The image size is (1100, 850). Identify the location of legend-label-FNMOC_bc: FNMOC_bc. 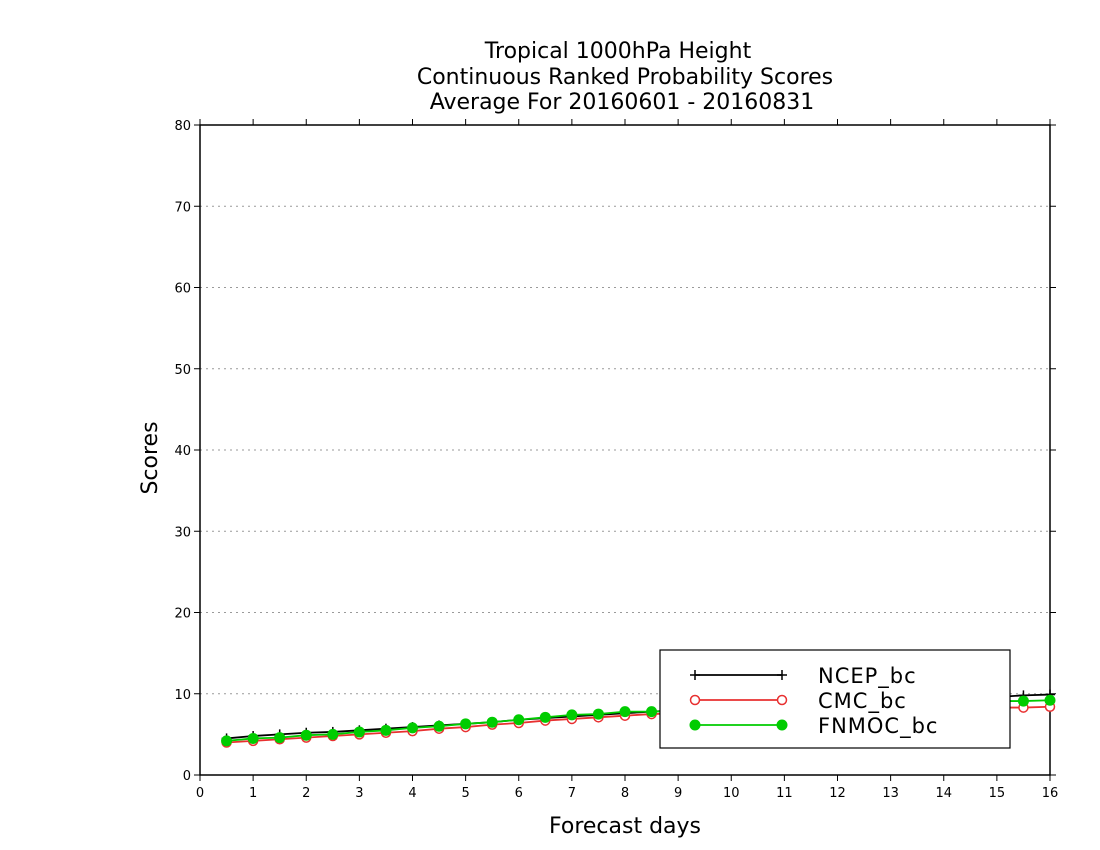
(878, 726).